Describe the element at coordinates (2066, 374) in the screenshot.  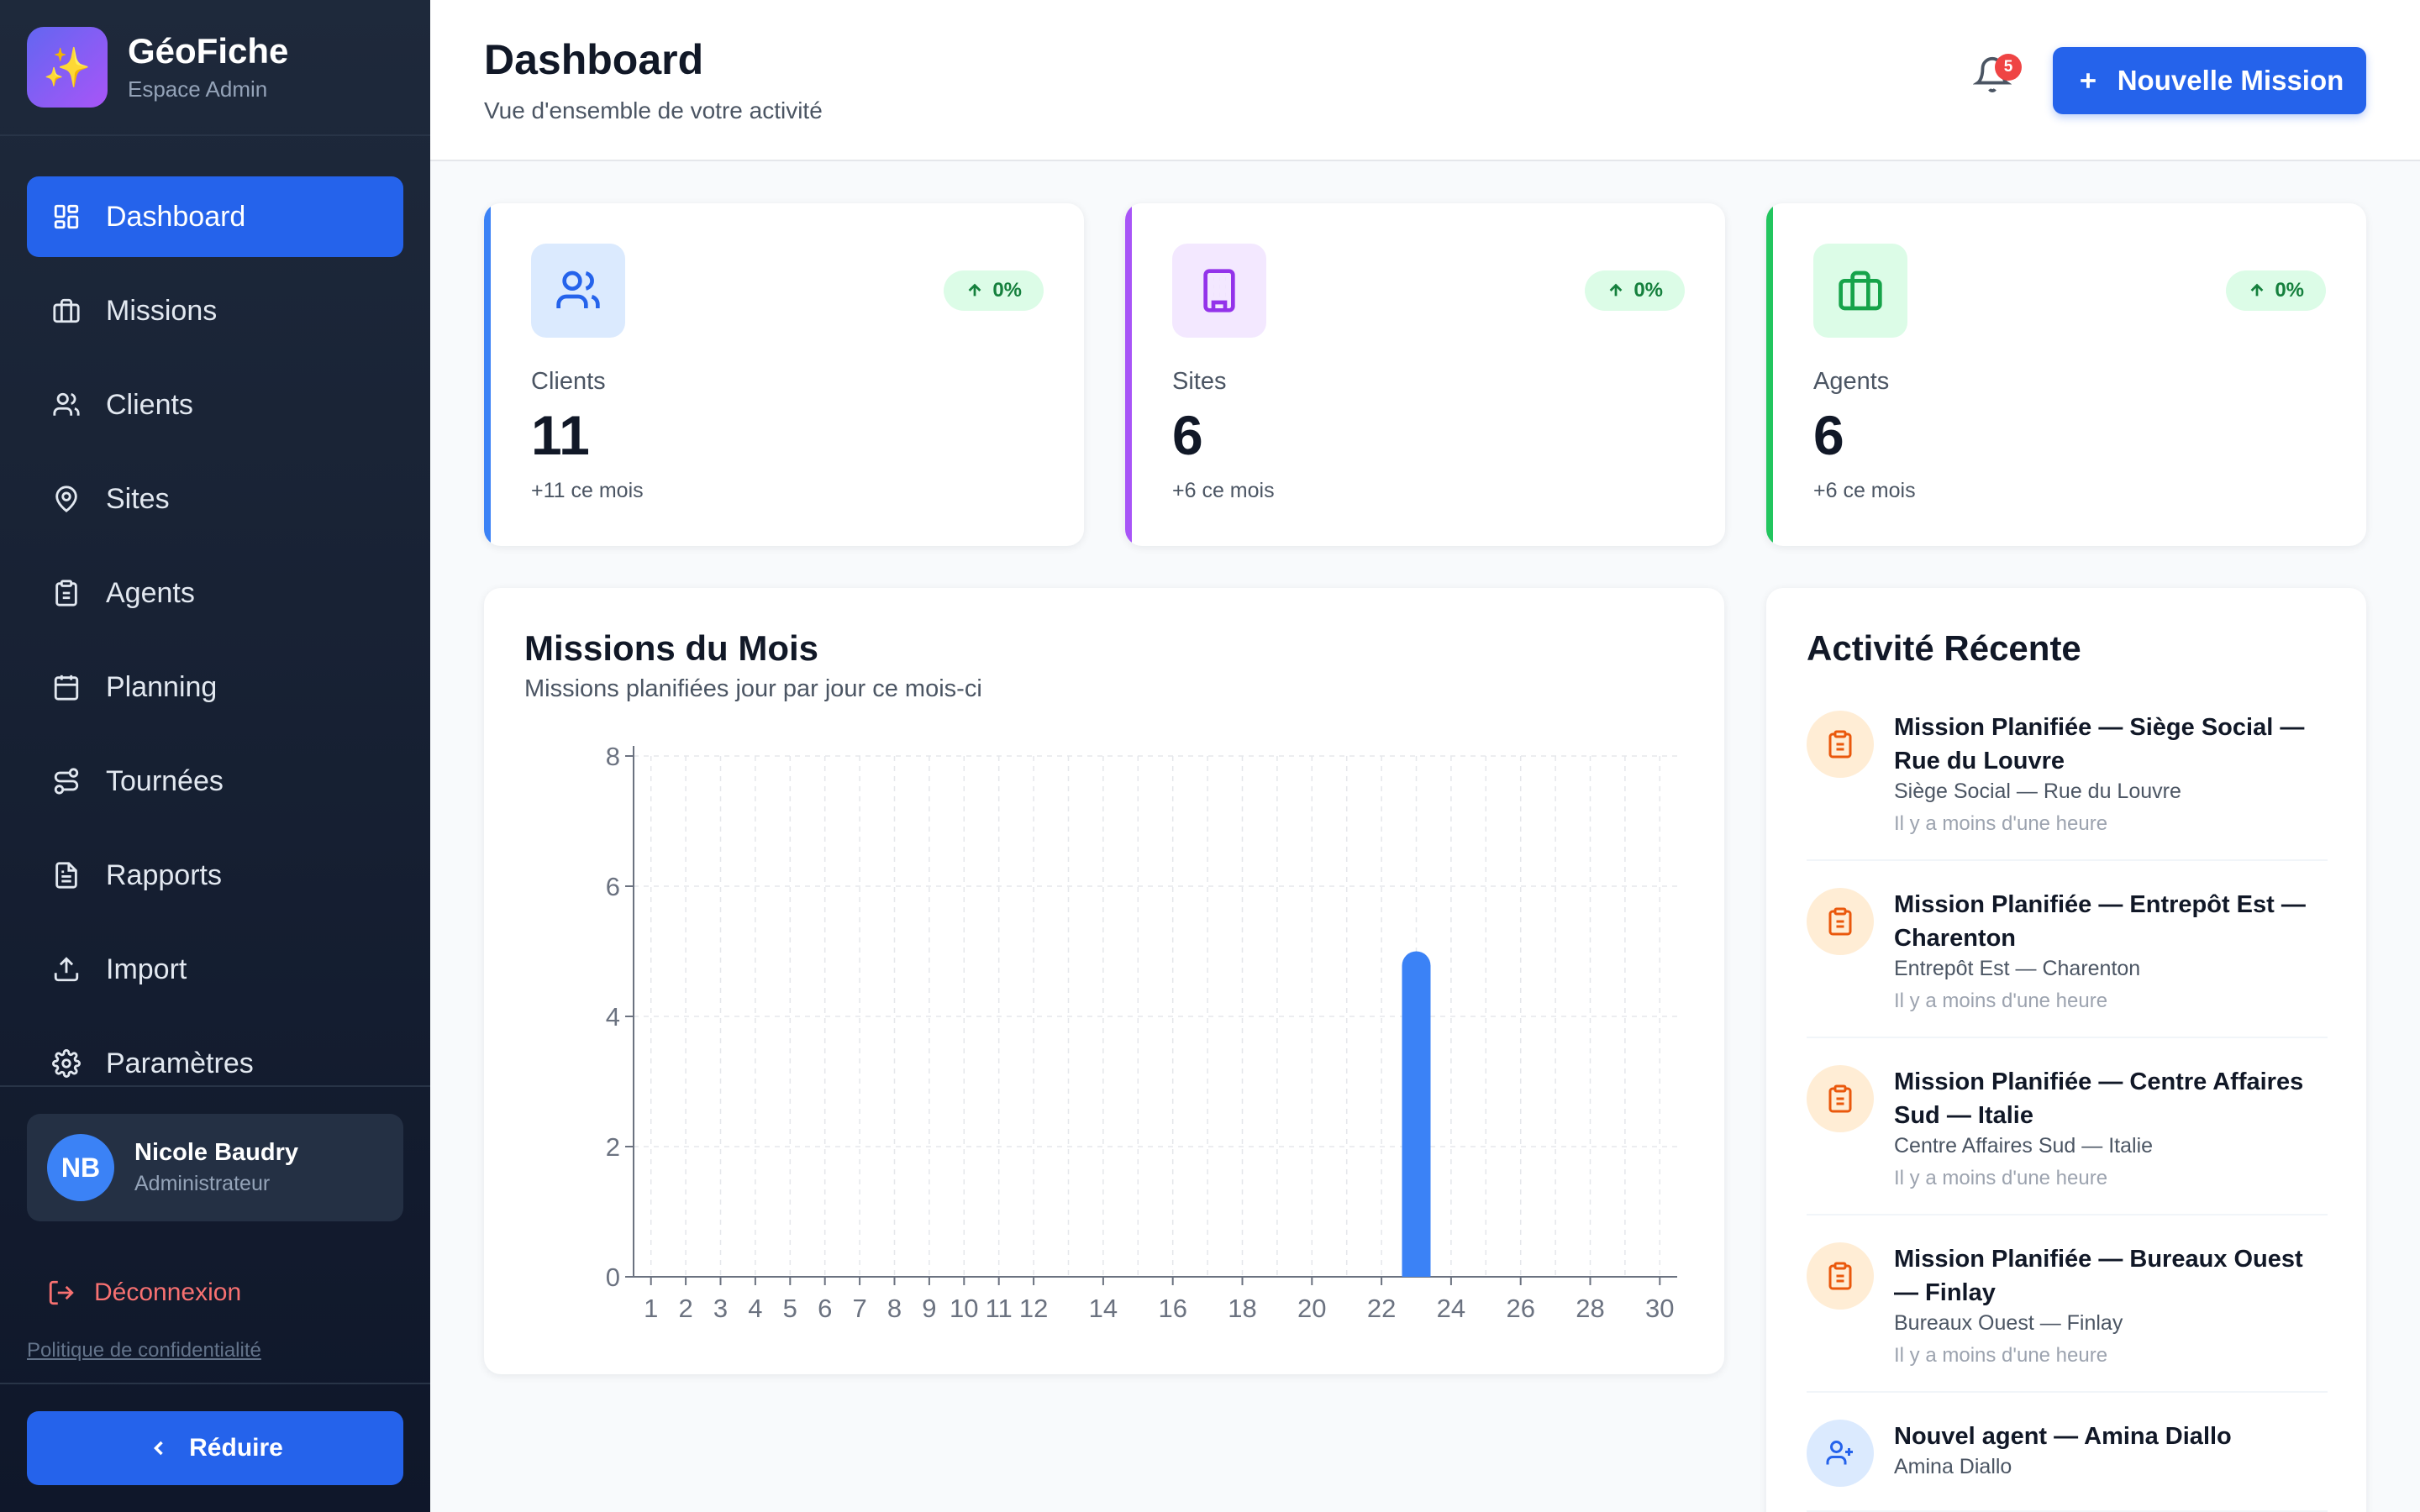
I see `stat-card-agents: 0% Agents 6 +6 ce mois` at that location.